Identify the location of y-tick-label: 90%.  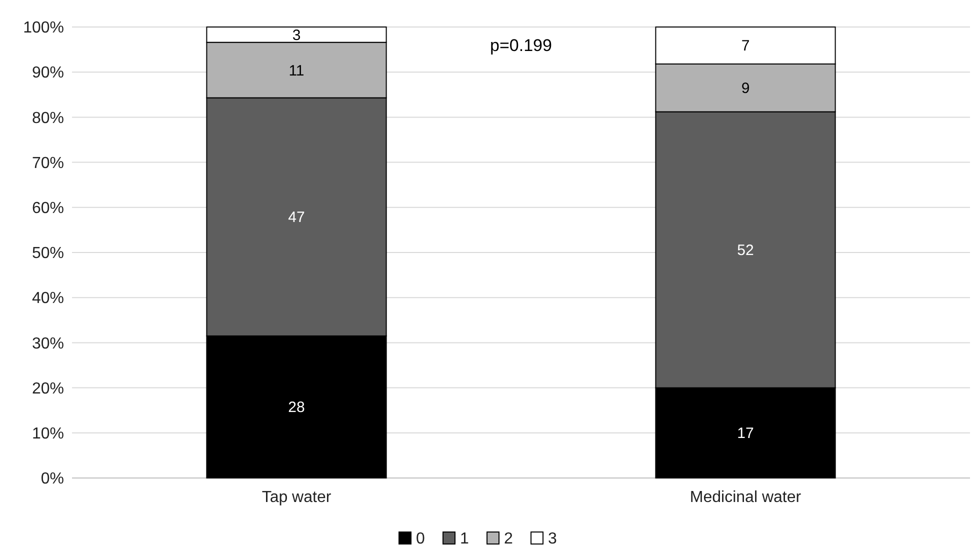
(48, 73).